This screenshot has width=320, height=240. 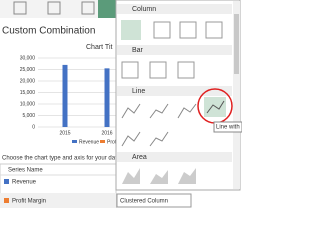 What do you see at coordinates (144, 9) in the screenshot?
I see `section-title: Column` at bounding box center [144, 9].